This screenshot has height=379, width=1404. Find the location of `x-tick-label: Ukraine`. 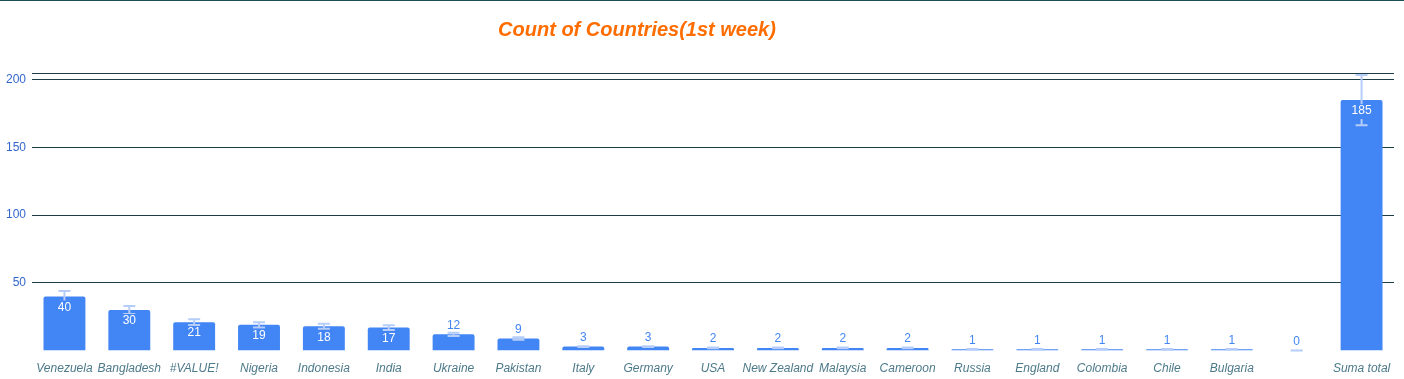

x-tick-label: Ukraine is located at coordinates (453, 368).